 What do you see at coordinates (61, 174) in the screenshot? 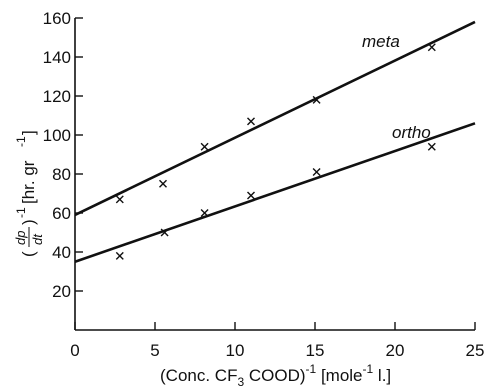
I see `y-tick-label: 80` at bounding box center [61, 174].